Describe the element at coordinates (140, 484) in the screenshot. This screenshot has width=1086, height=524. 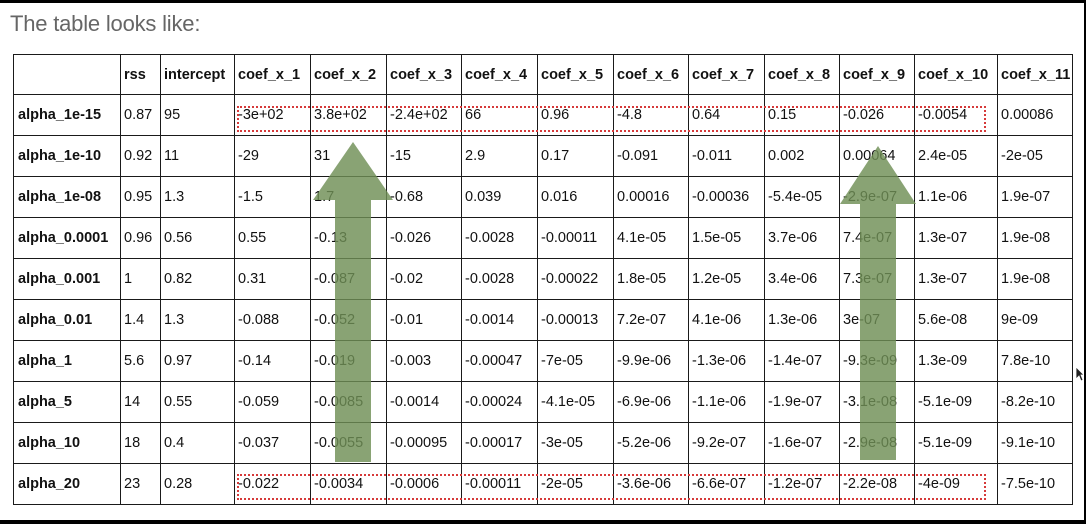
I see `table-cell: 23` at that location.